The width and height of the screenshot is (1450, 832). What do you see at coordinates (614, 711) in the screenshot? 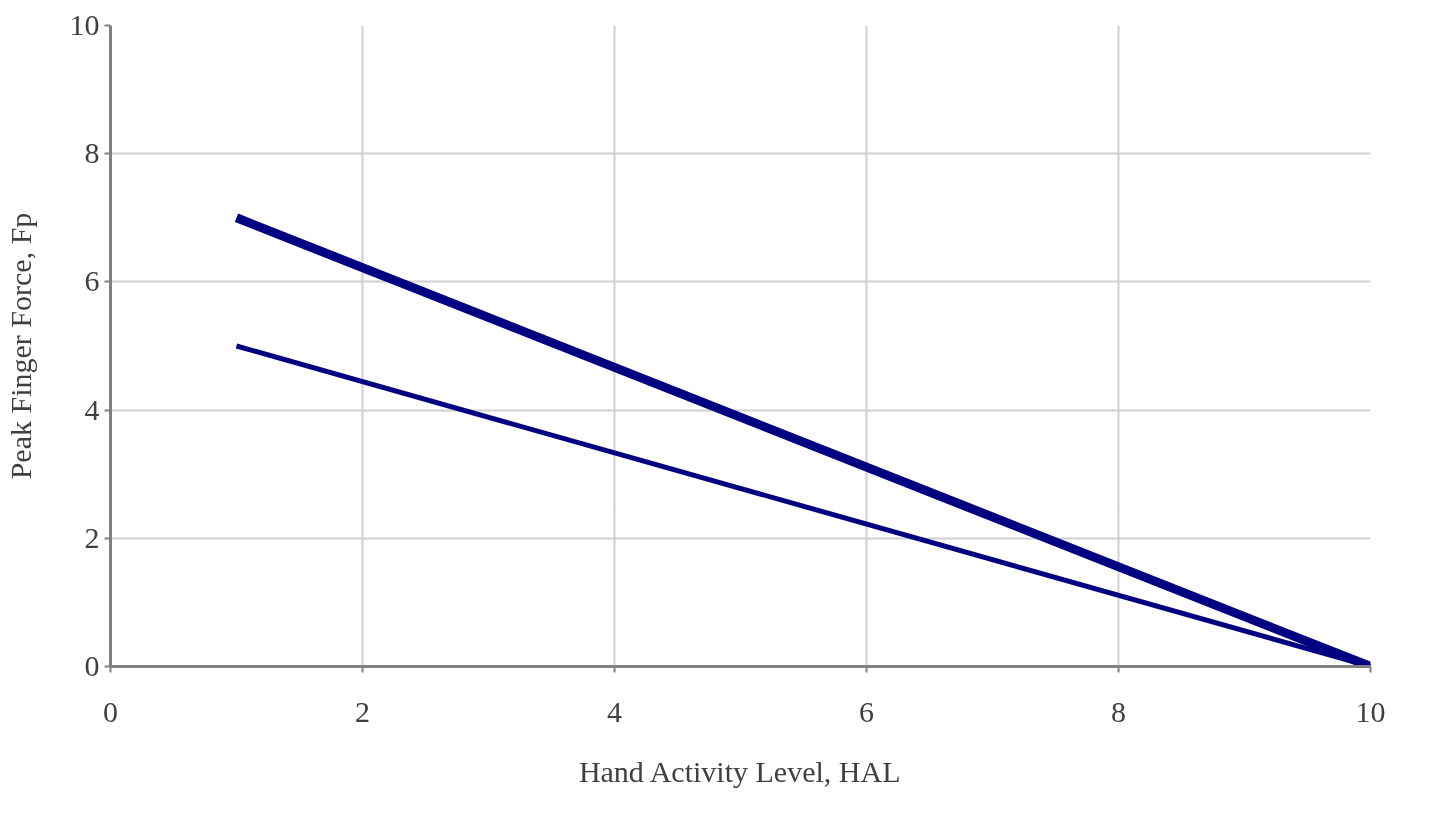
I see `x-tick-label: 4` at bounding box center [614, 711].